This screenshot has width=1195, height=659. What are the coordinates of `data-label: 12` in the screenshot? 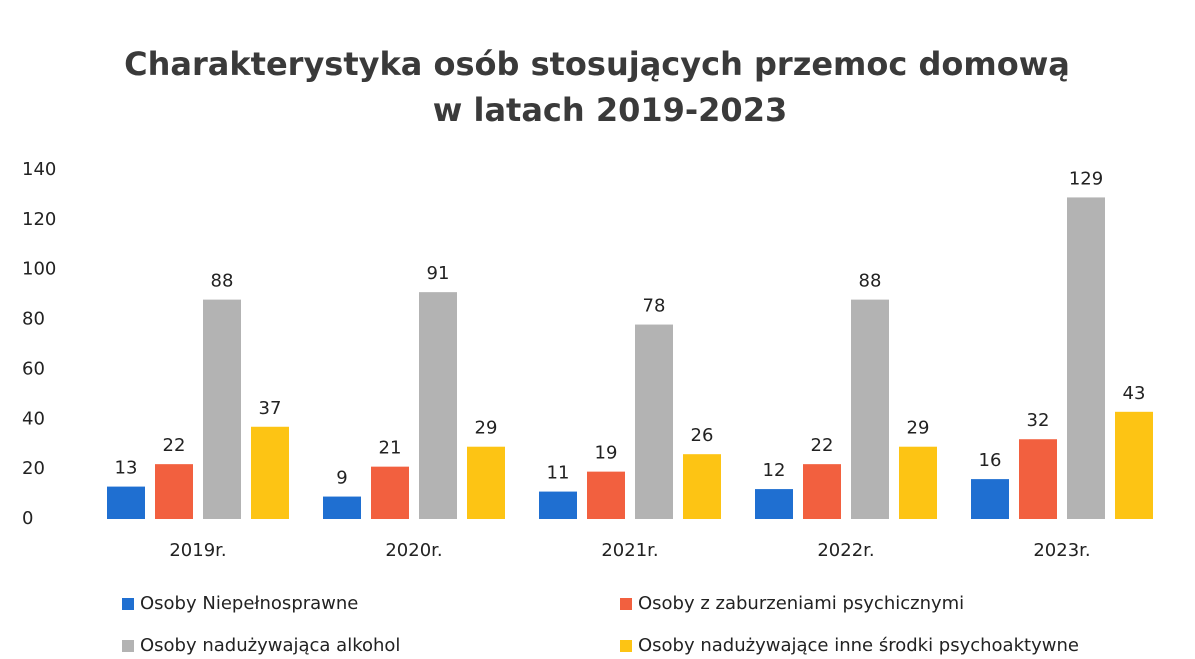 It's located at (774, 470).